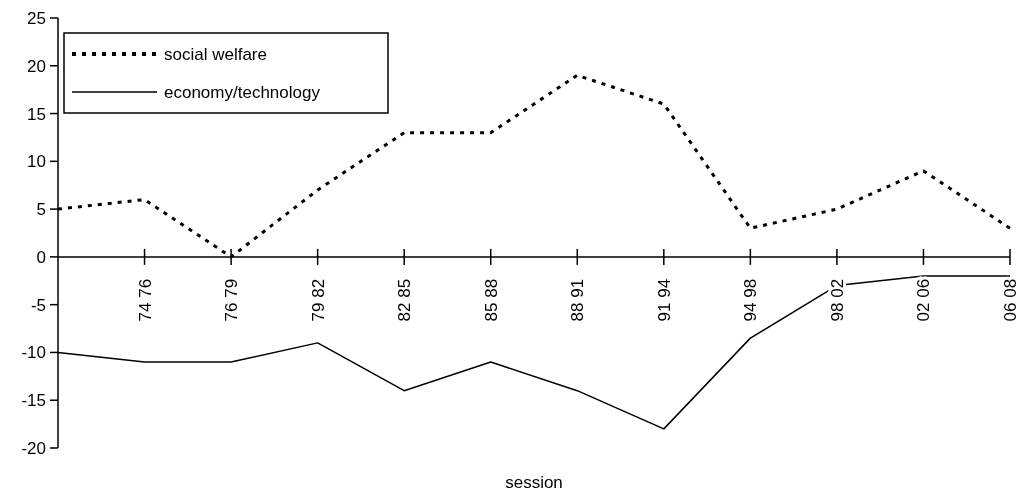 This screenshot has width=1018, height=497. I want to click on x-tick-label: 76 79, so click(232, 300).